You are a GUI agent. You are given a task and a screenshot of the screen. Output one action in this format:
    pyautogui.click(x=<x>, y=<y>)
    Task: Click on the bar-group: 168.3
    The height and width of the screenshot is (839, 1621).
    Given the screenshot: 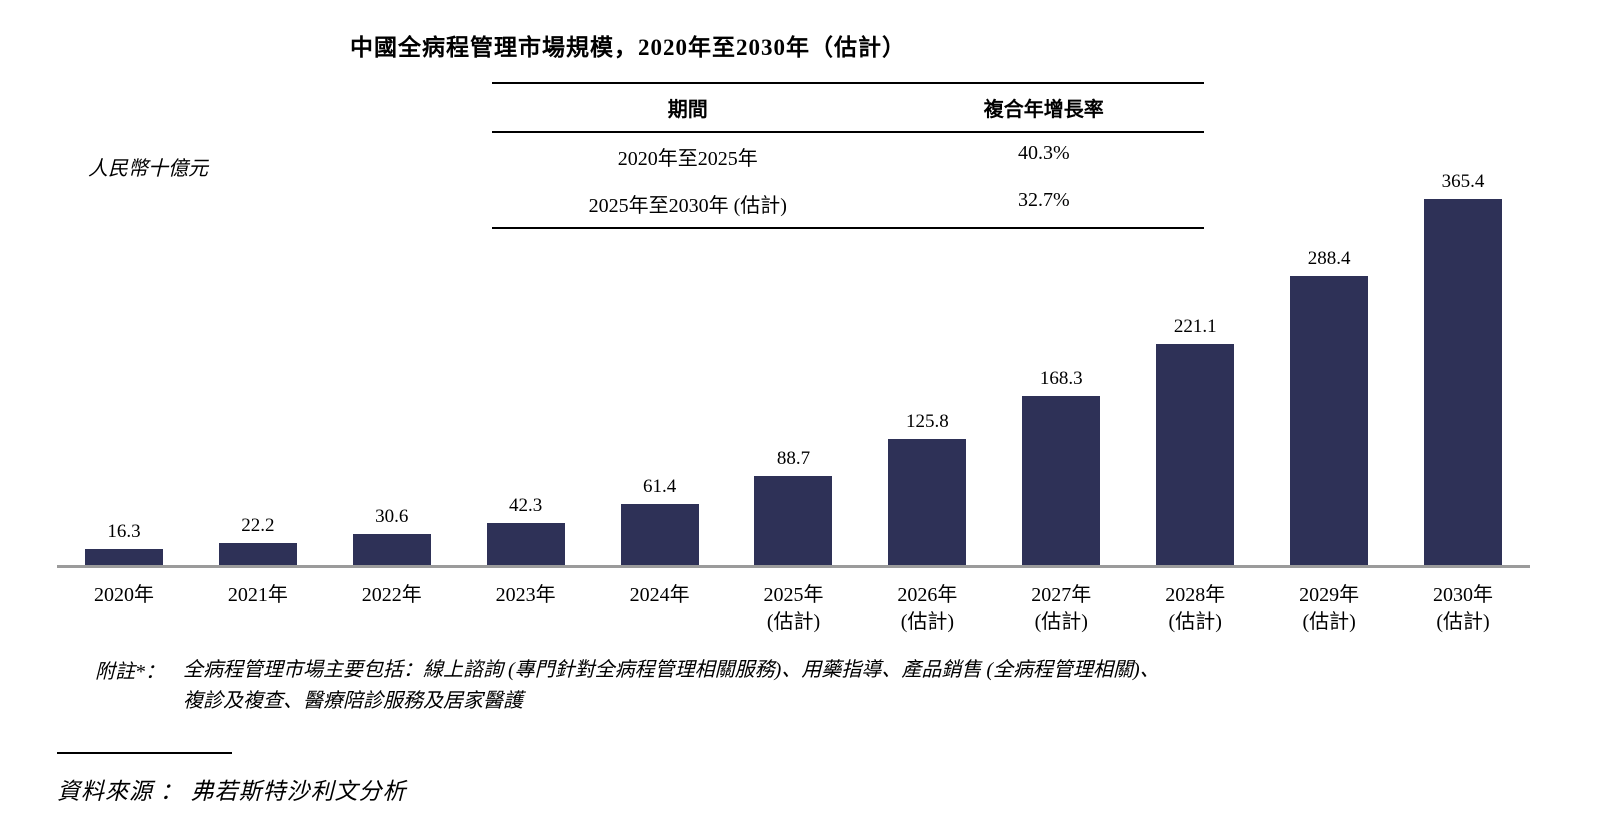 What is the action you would take?
    pyautogui.click(x=1061, y=466)
    